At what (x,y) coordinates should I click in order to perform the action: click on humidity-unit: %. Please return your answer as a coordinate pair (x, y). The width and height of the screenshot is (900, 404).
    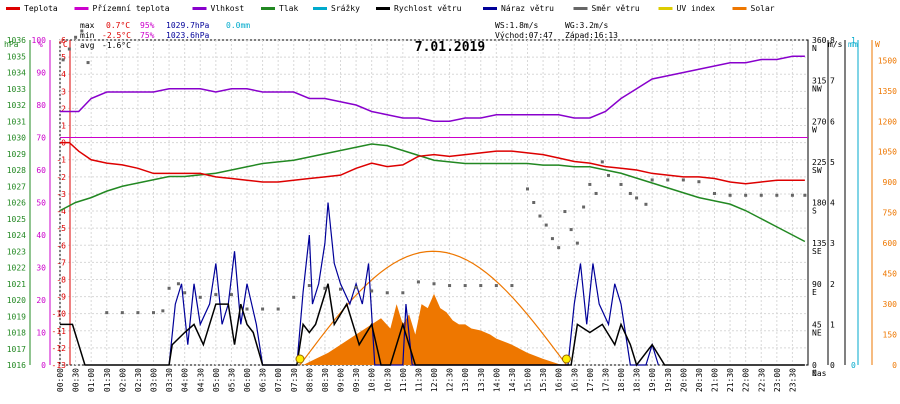
    Looking at the image, I should click on (40, 44).